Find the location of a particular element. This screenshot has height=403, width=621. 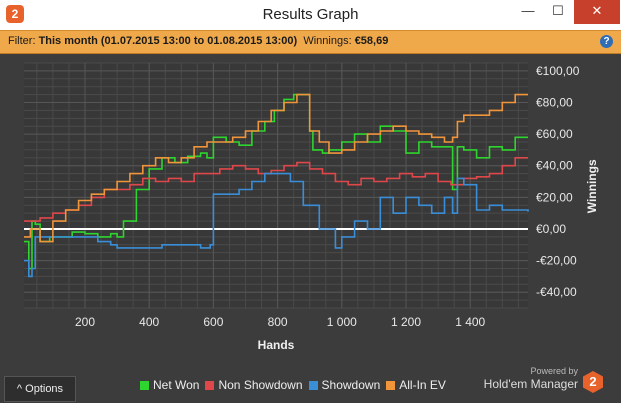

x-tick-label: 400 is located at coordinates (149, 322).